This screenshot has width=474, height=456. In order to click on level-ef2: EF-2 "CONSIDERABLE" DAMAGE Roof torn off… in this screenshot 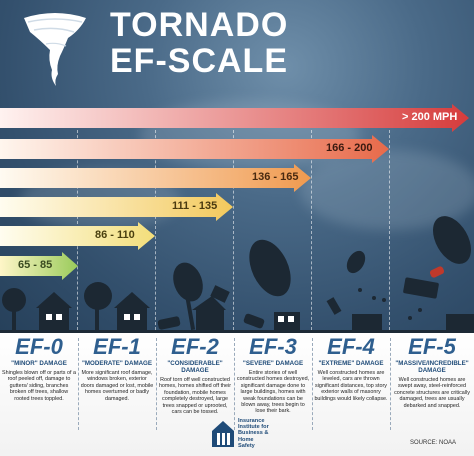, I will do `click(195, 375)`.